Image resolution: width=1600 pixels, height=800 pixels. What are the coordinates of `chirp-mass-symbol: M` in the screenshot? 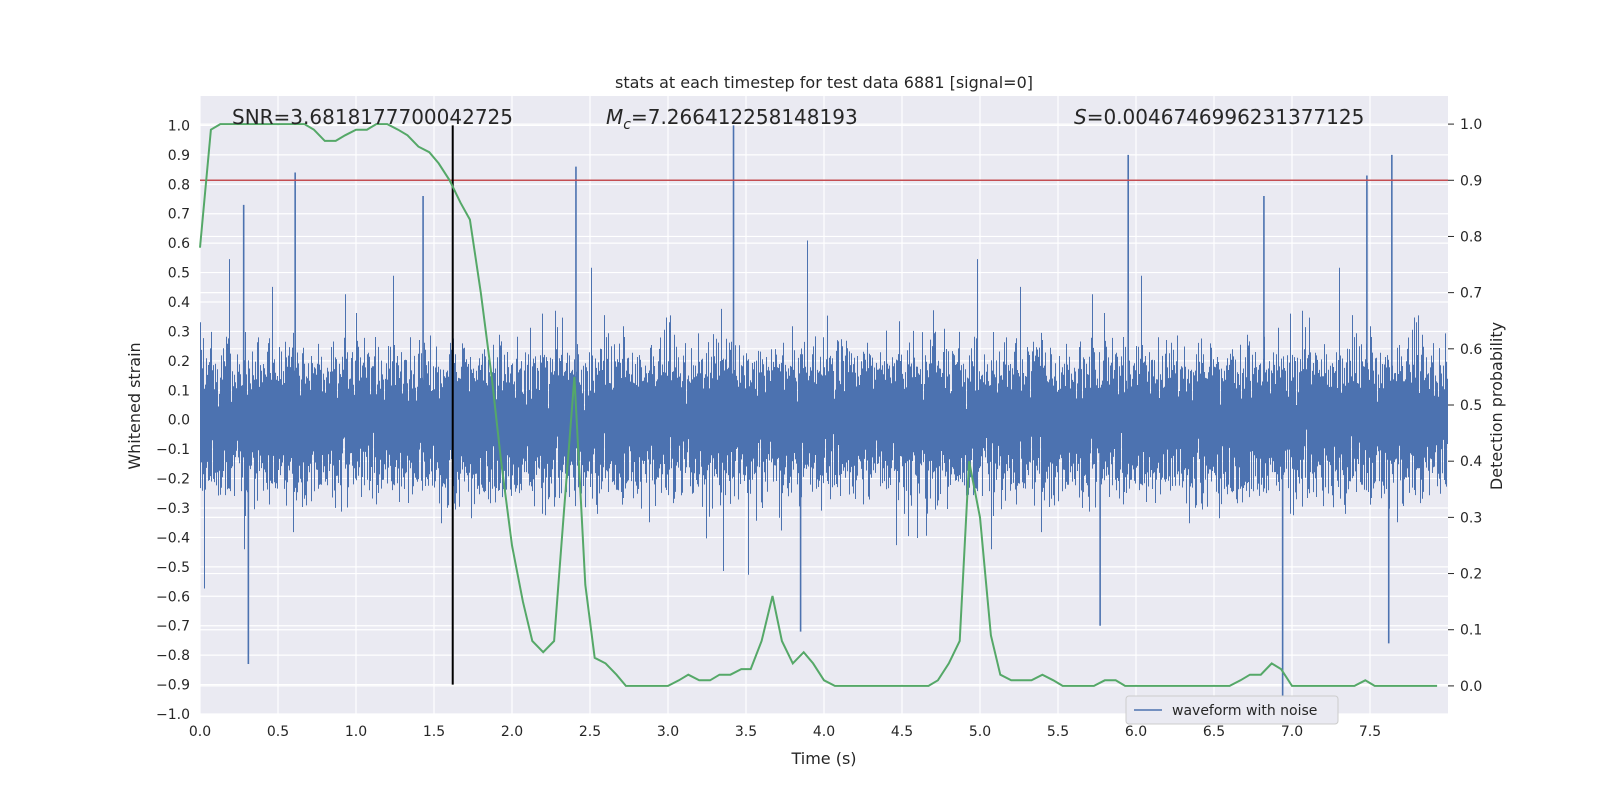 It's located at (614, 117).